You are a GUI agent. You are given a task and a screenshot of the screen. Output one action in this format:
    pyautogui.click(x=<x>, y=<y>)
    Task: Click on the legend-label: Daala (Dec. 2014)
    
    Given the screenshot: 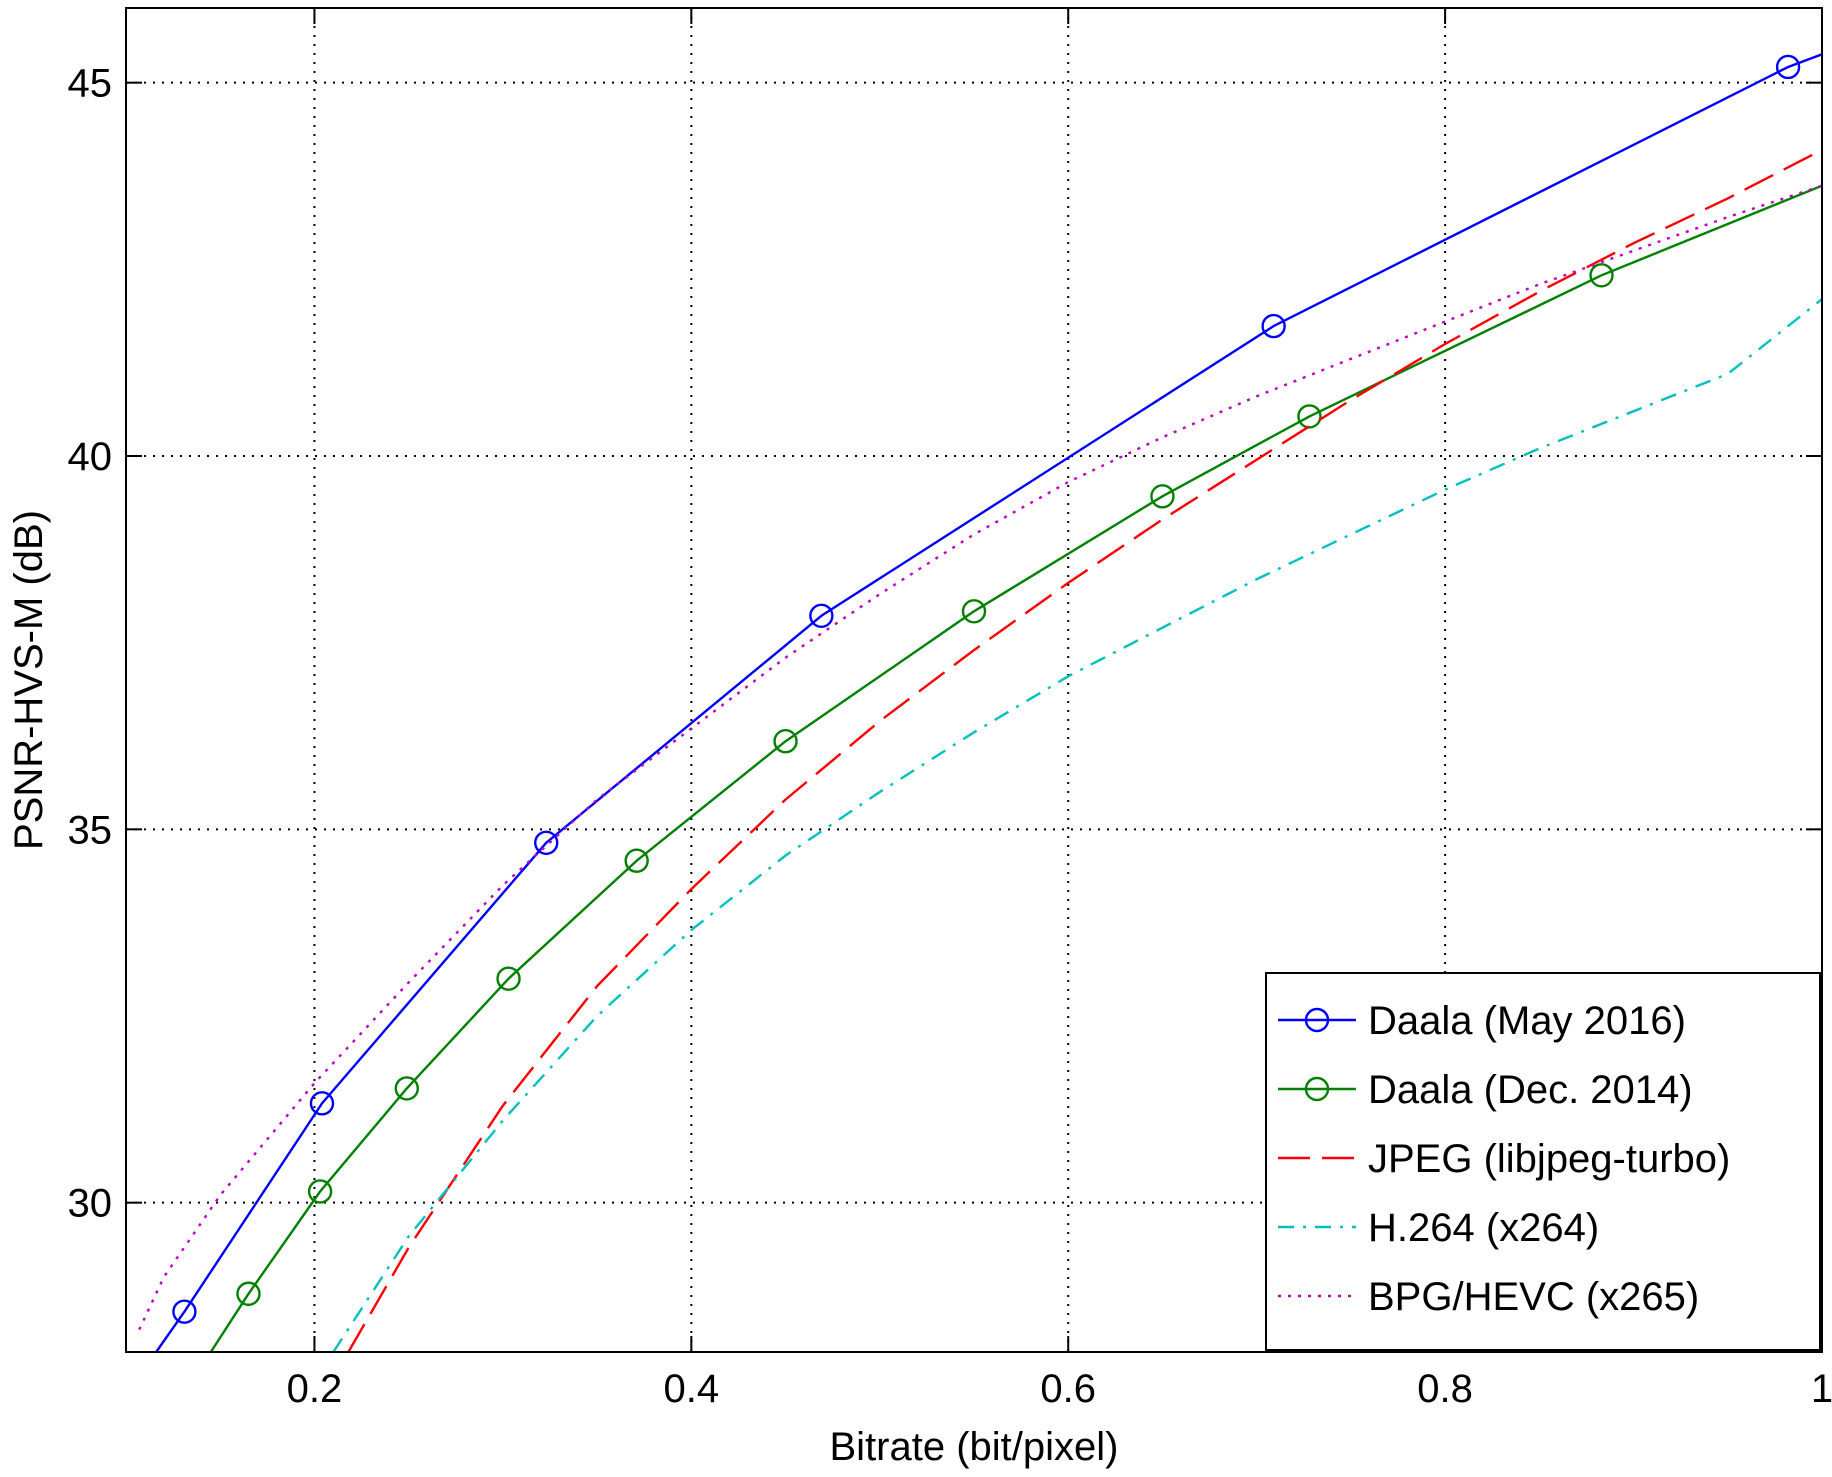 What is the action you would take?
    pyautogui.click(x=1530, y=1090)
    